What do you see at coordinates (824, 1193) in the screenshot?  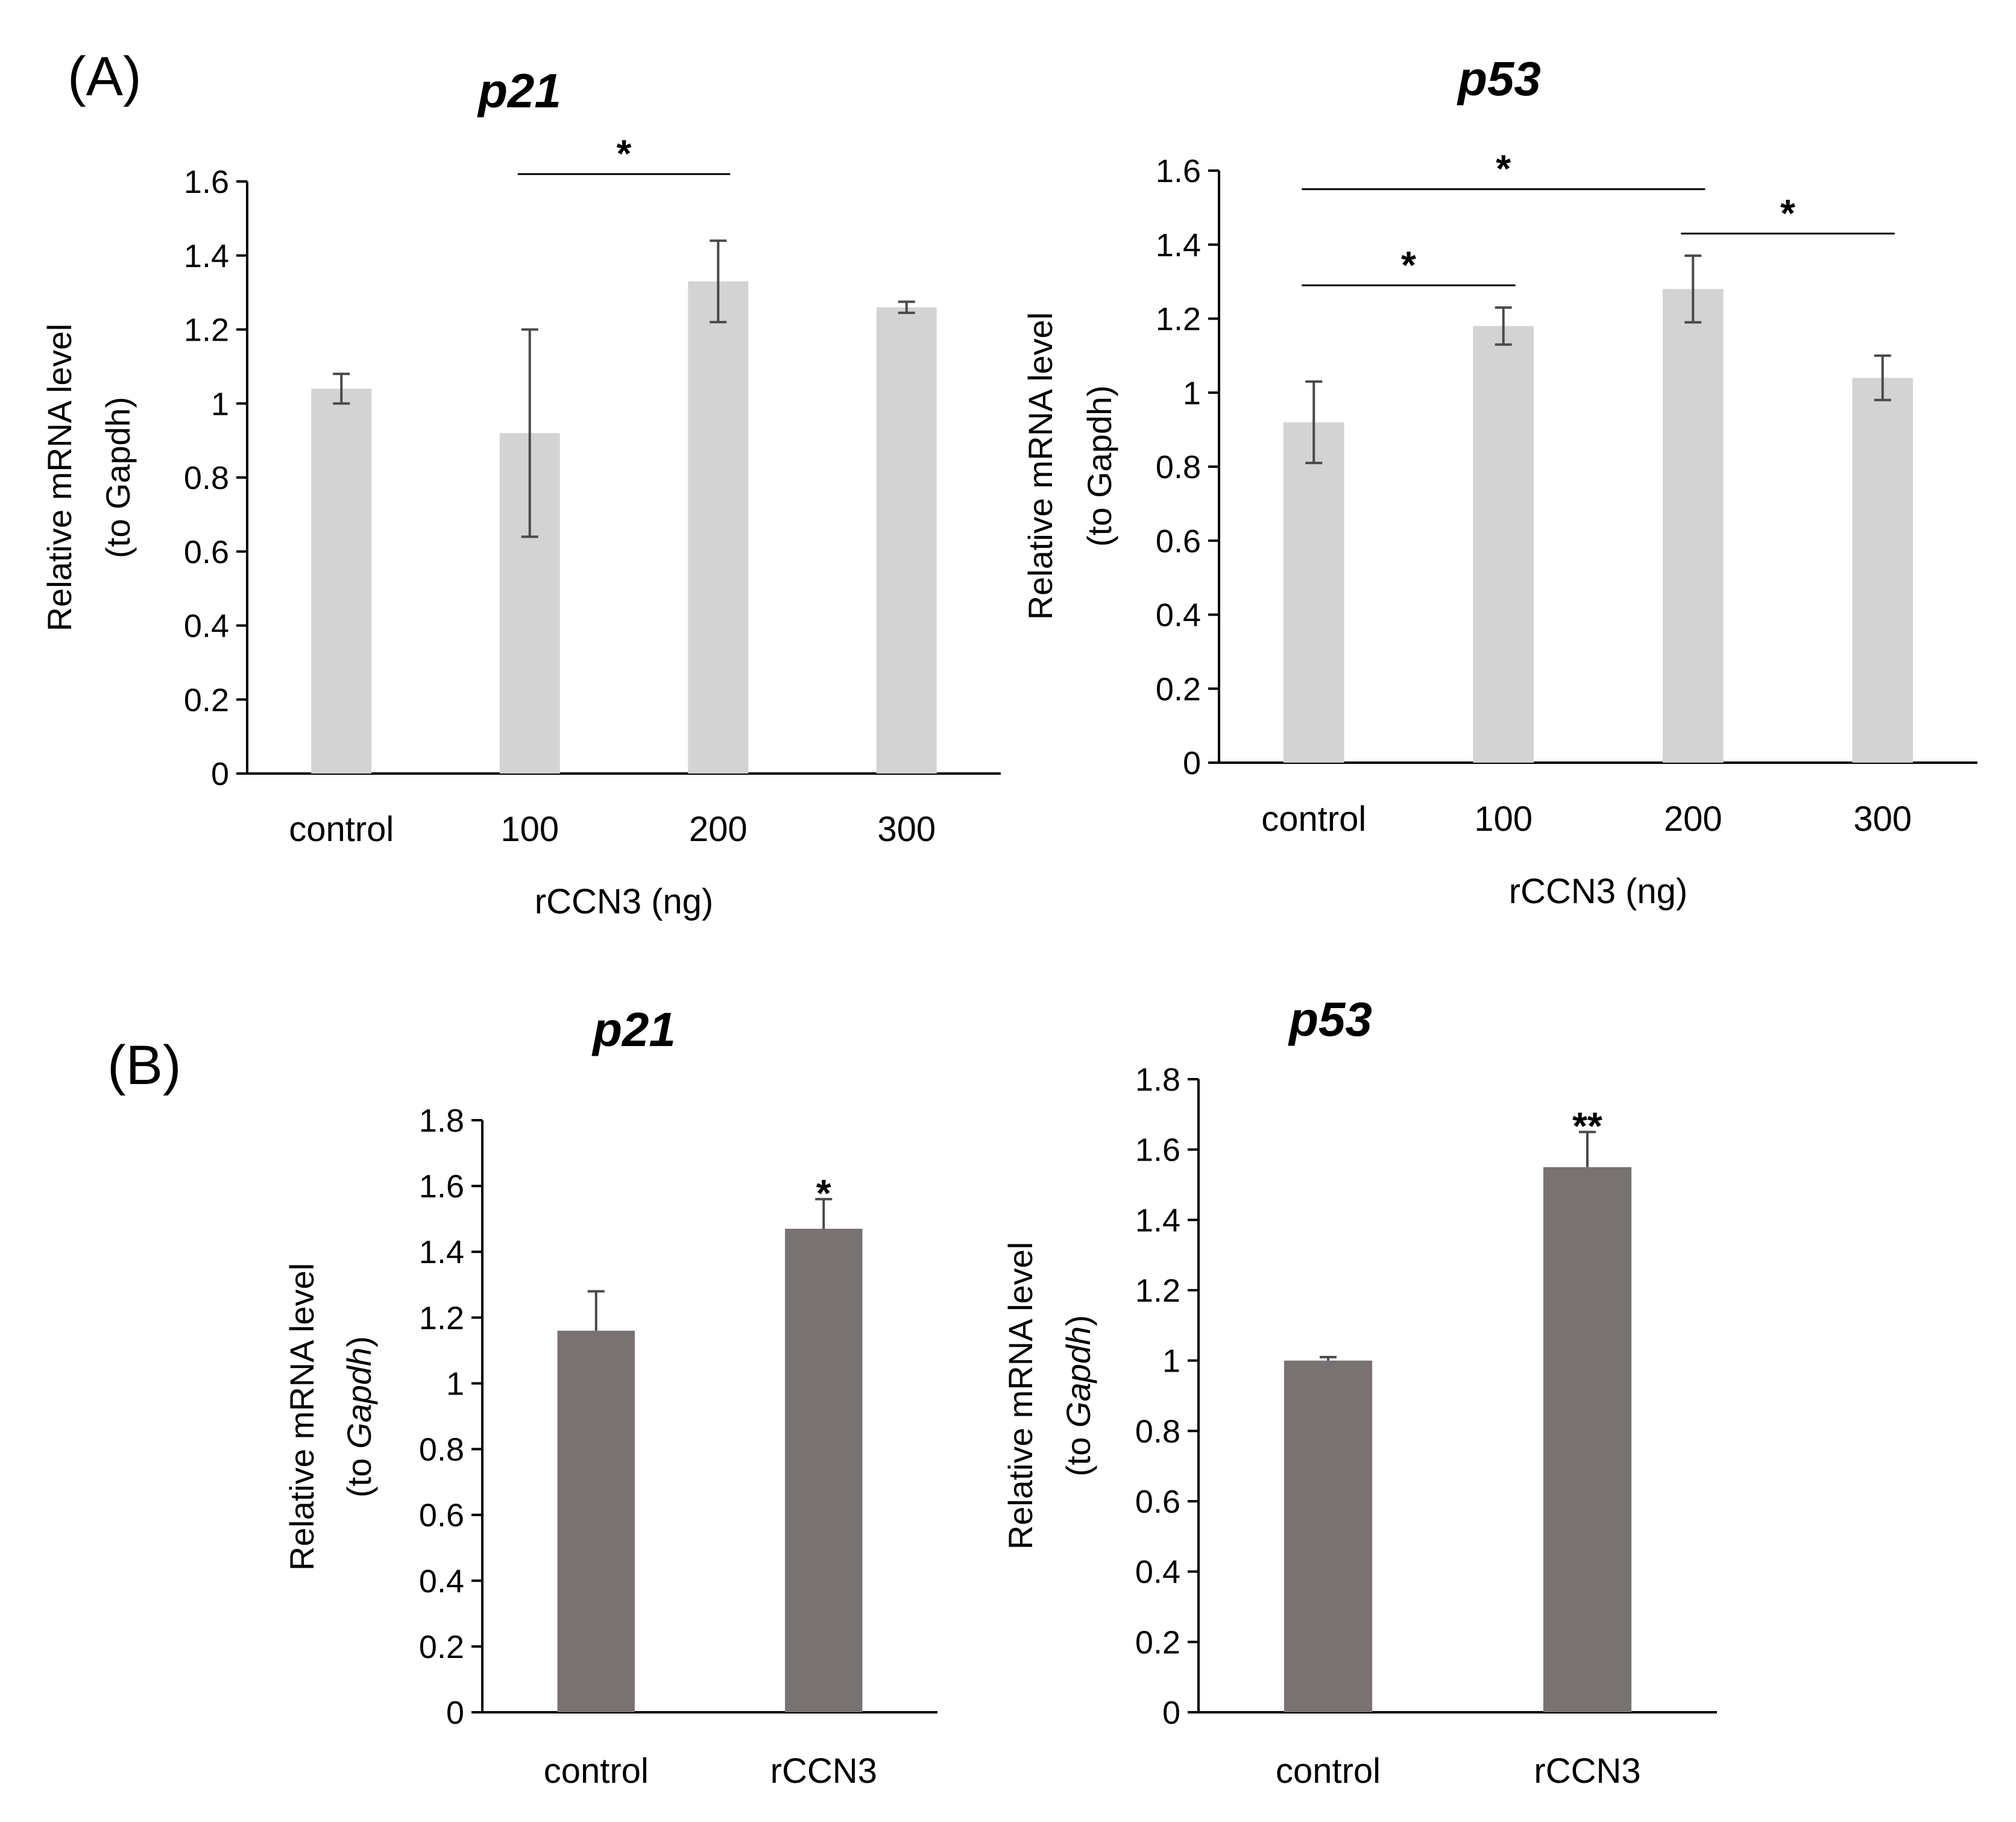 I see `bar-star: *` at bounding box center [824, 1193].